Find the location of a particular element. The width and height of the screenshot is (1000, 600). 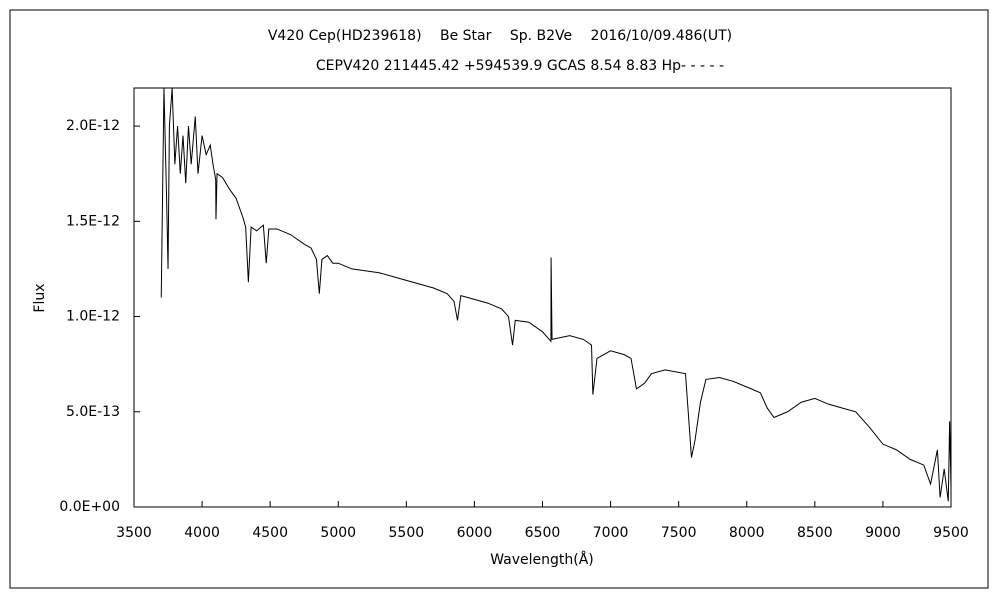

y-tick-label: 1.0E-12 is located at coordinates (93, 317).